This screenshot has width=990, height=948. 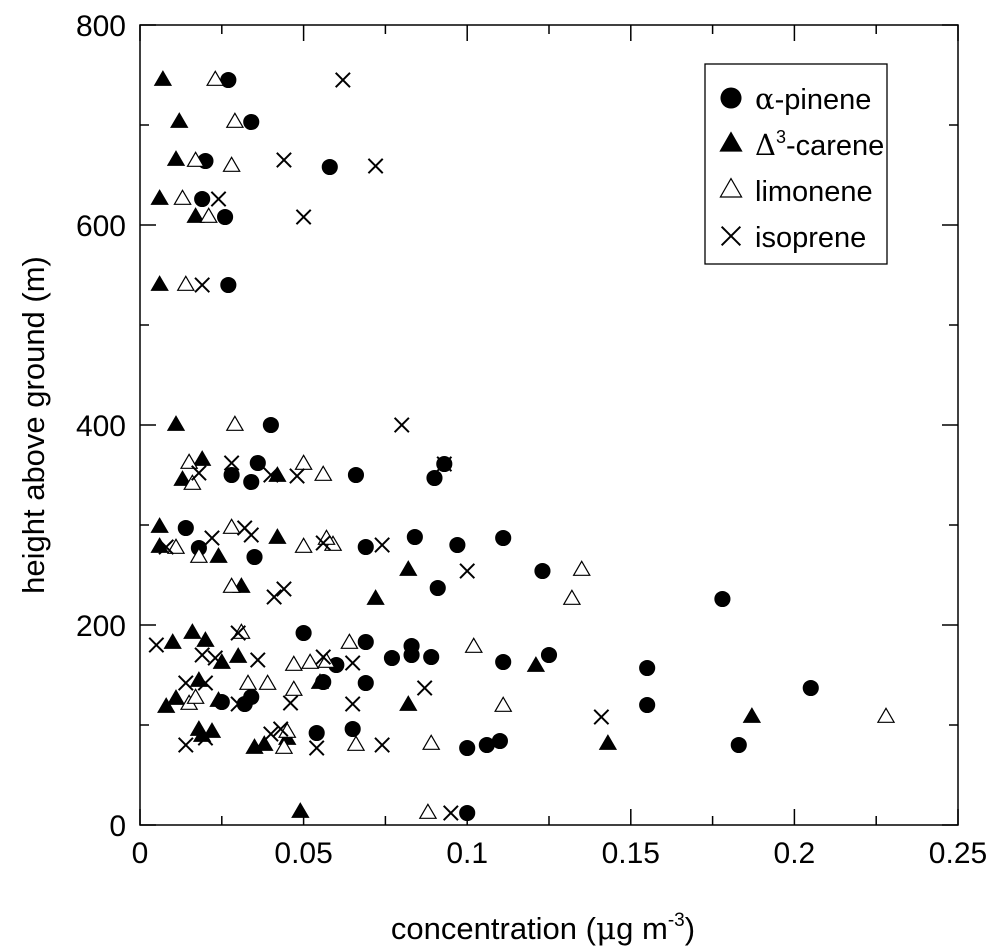 I want to click on x-tick-label: 0.05, so click(x=303, y=853).